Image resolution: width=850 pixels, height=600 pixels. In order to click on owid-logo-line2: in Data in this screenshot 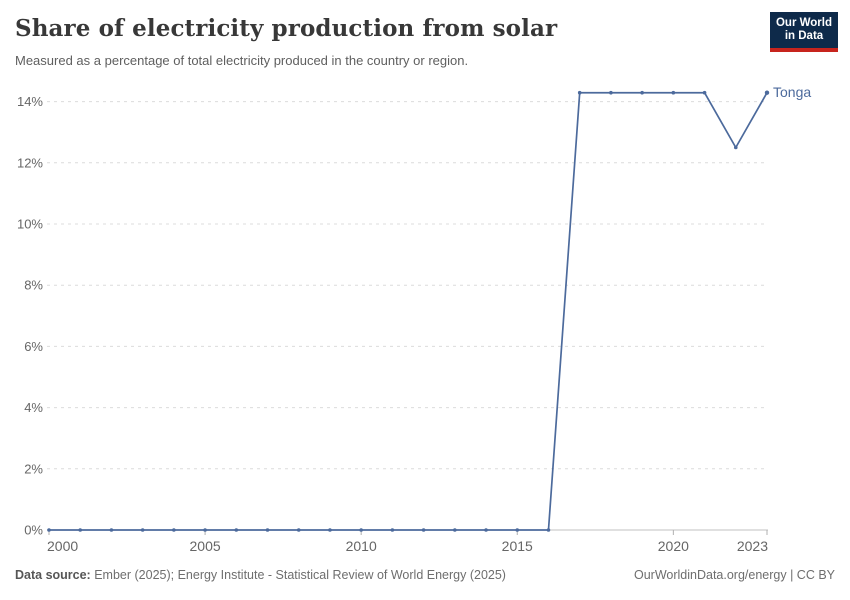, I will do `click(804, 36)`.